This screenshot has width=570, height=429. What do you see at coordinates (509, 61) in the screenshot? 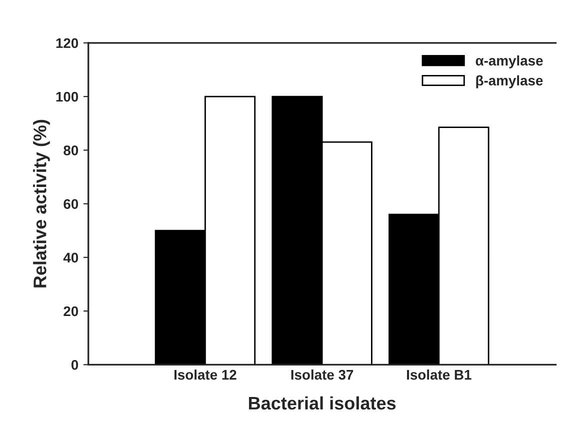
I see `legend-label: α-amylase` at bounding box center [509, 61].